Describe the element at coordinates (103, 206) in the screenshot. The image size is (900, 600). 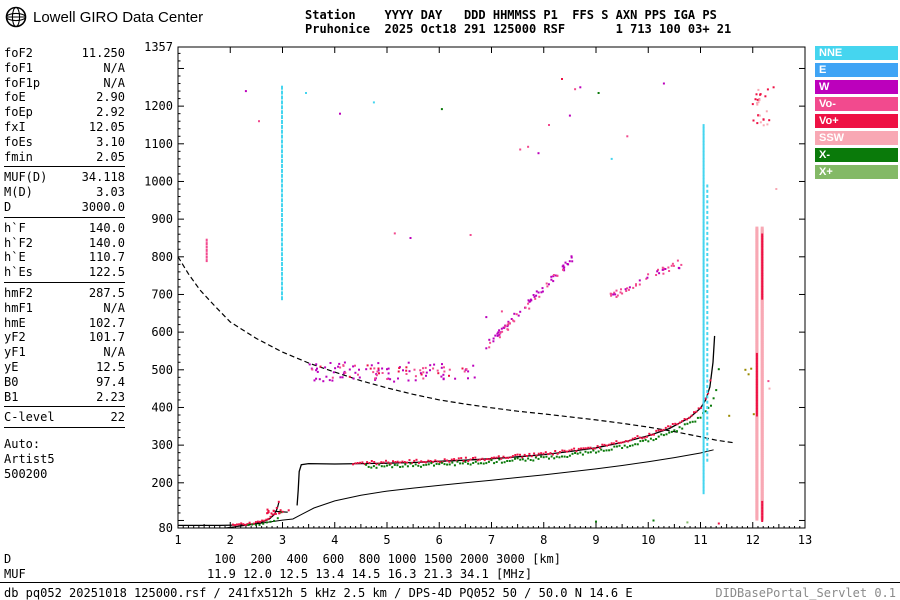
I see `param-value: 3000.0` at that location.